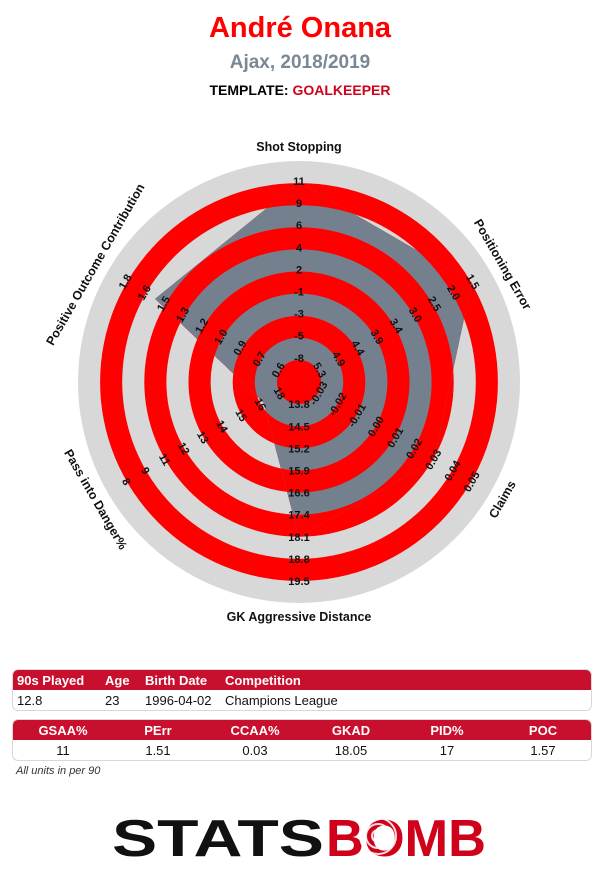  What do you see at coordinates (30, 700) in the screenshot?
I see `value-90s-played: 12.8` at bounding box center [30, 700].